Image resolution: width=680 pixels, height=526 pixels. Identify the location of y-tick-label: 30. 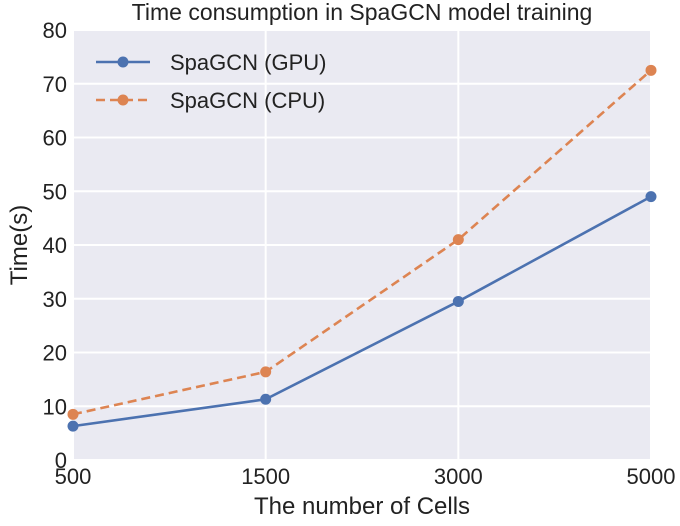
(55, 299).